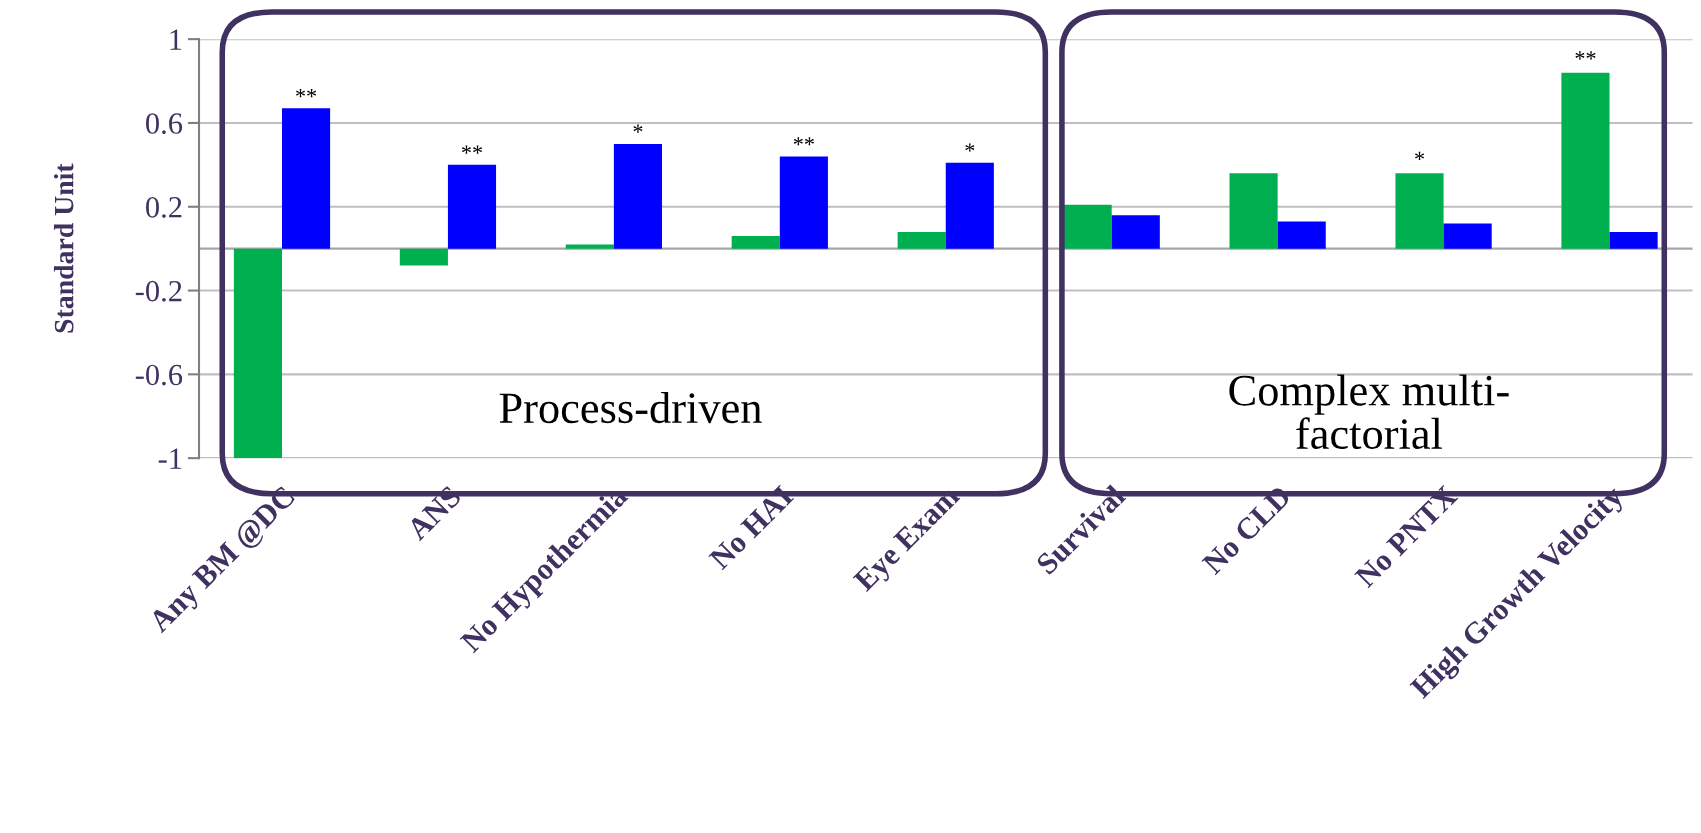  Describe the element at coordinates (164, 207) in the screenshot. I see `y-tick-label: 0.2` at that location.